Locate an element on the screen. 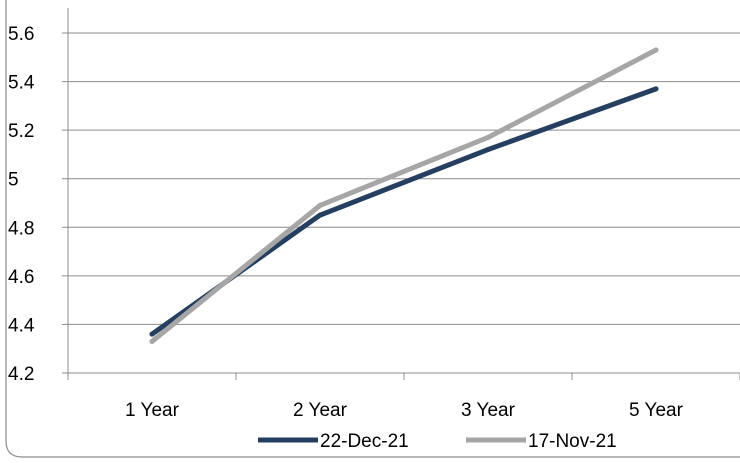 The width and height of the screenshot is (740, 463). legend-label: 22-Dec-21 is located at coordinates (364, 441).